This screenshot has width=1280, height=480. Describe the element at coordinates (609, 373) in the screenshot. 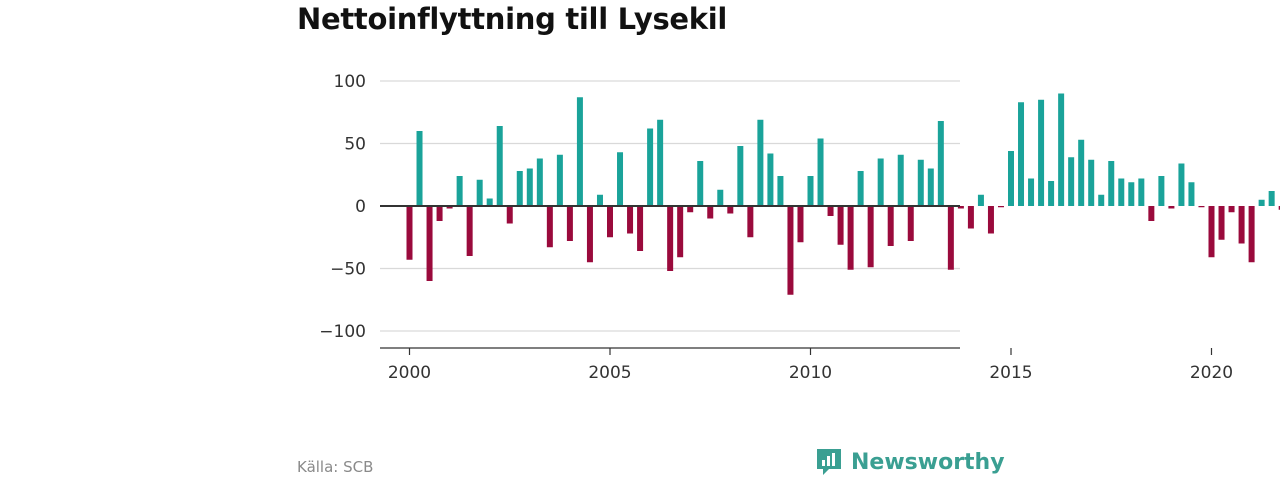

I see `x-tick-label: 2005` at that location.